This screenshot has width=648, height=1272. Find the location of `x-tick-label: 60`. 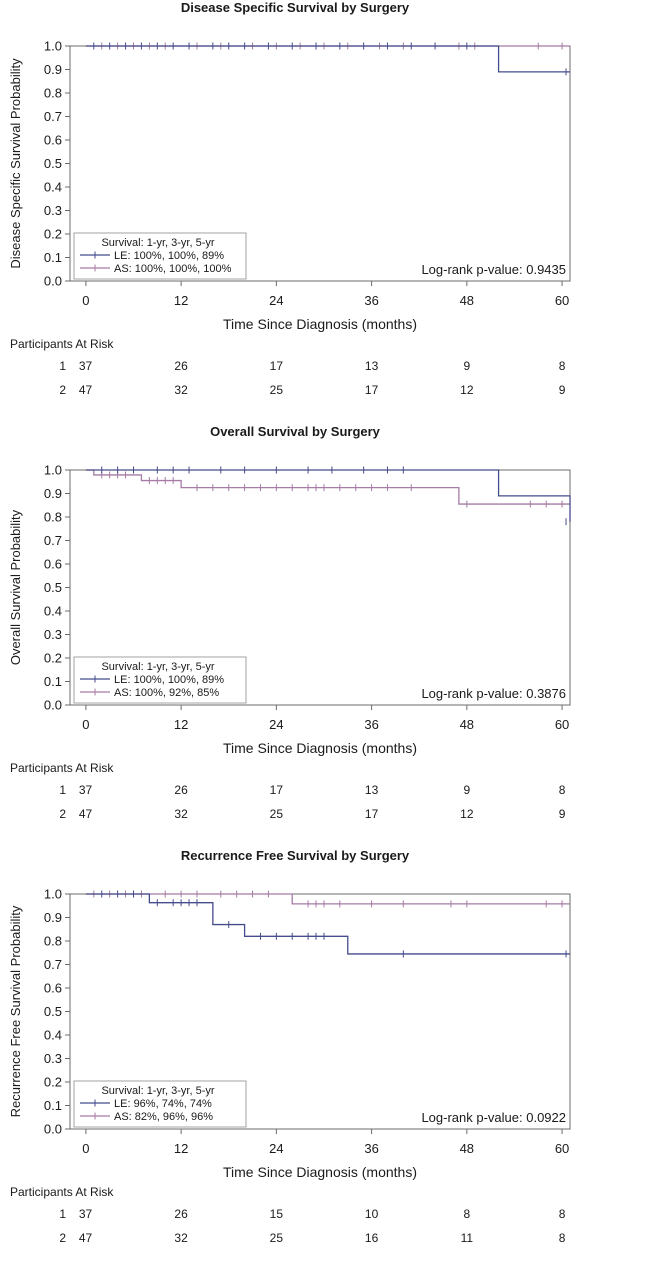

x-tick-label: 60 is located at coordinates (562, 724).